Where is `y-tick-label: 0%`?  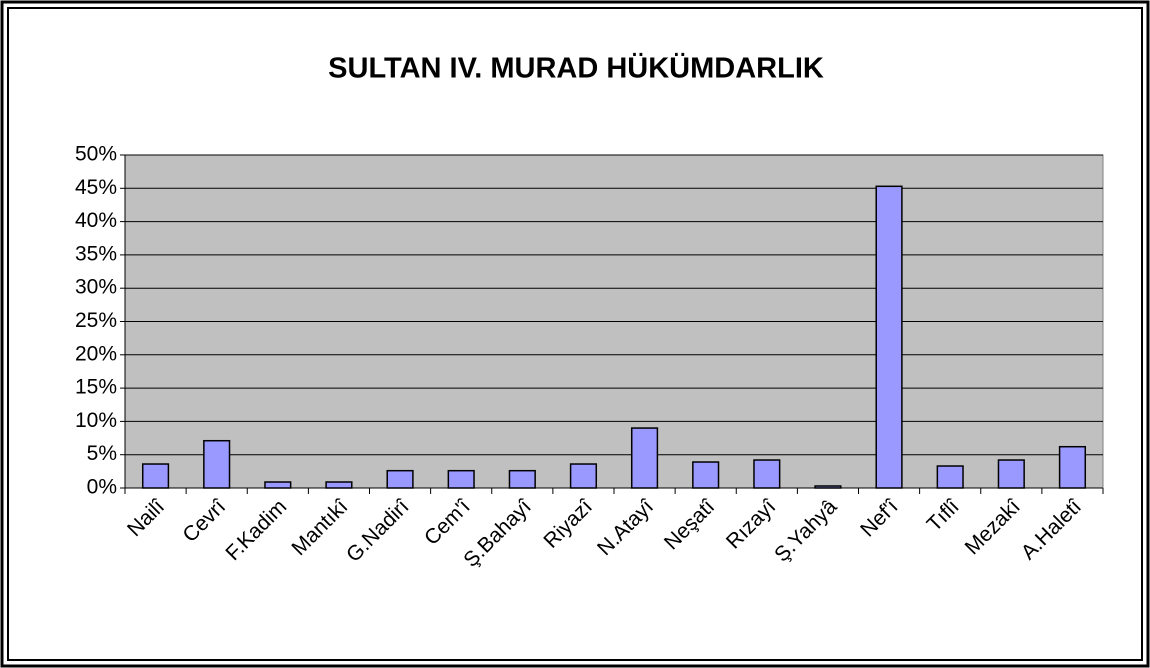
y-tick-label: 0% is located at coordinates (102, 487).